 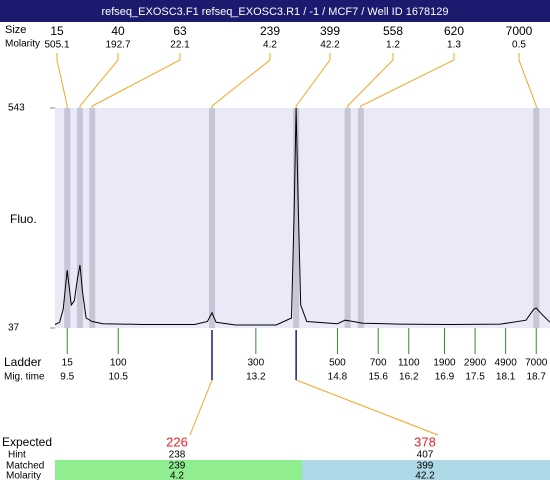 What do you see at coordinates (177, 455) in the screenshot?
I see `hint-size: 238` at bounding box center [177, 455].